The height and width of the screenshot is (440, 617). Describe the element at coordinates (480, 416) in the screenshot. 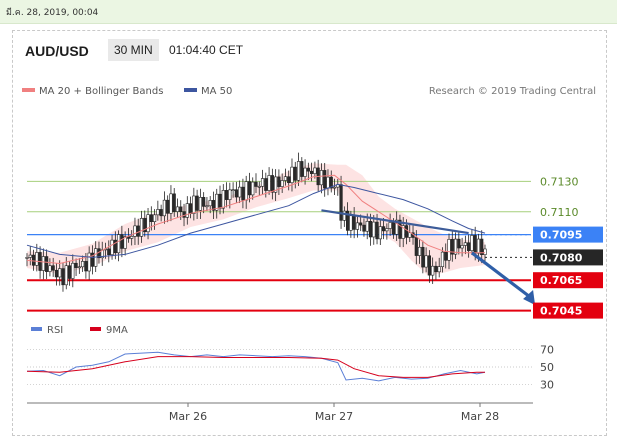

I see `x-tick-label: Mar 28` at that location.